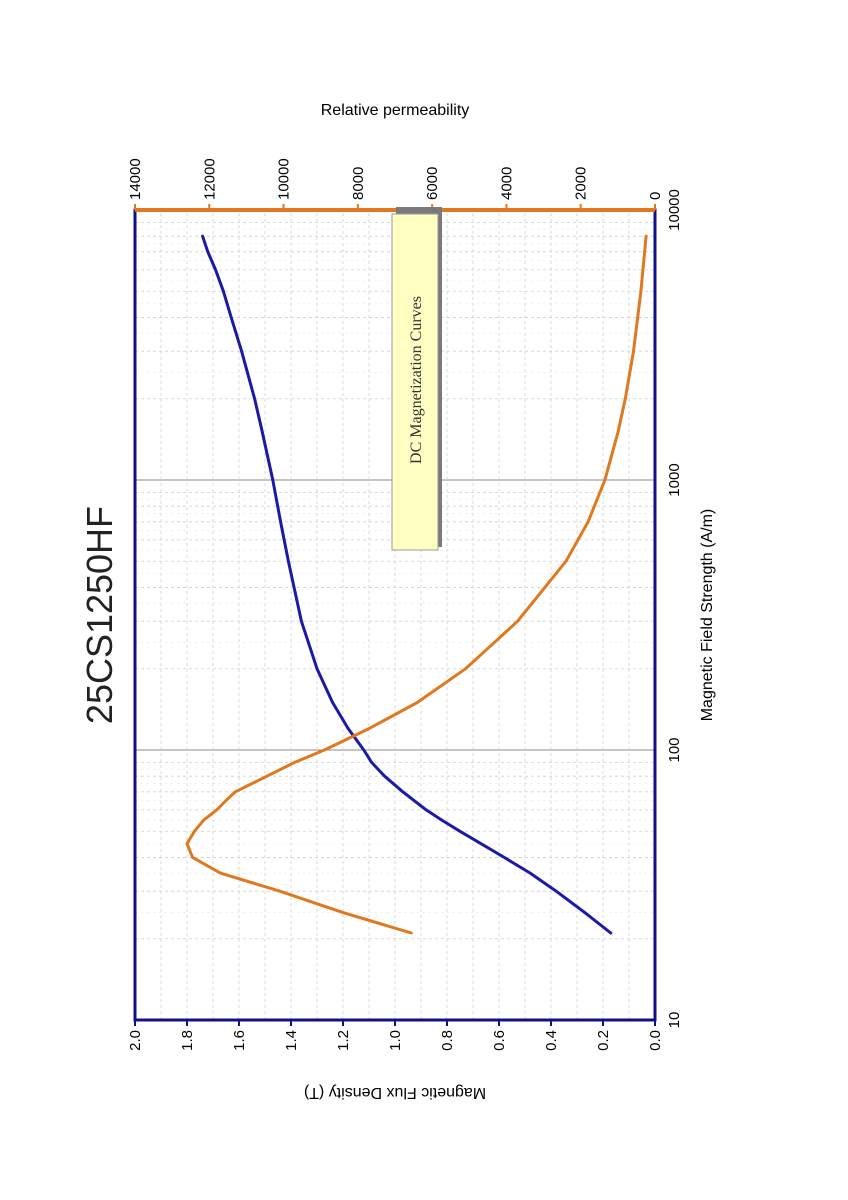 The width and height of the screenshot is (848, 1200). I want to click on right-y-tick-label: 0, so click(655, 196).